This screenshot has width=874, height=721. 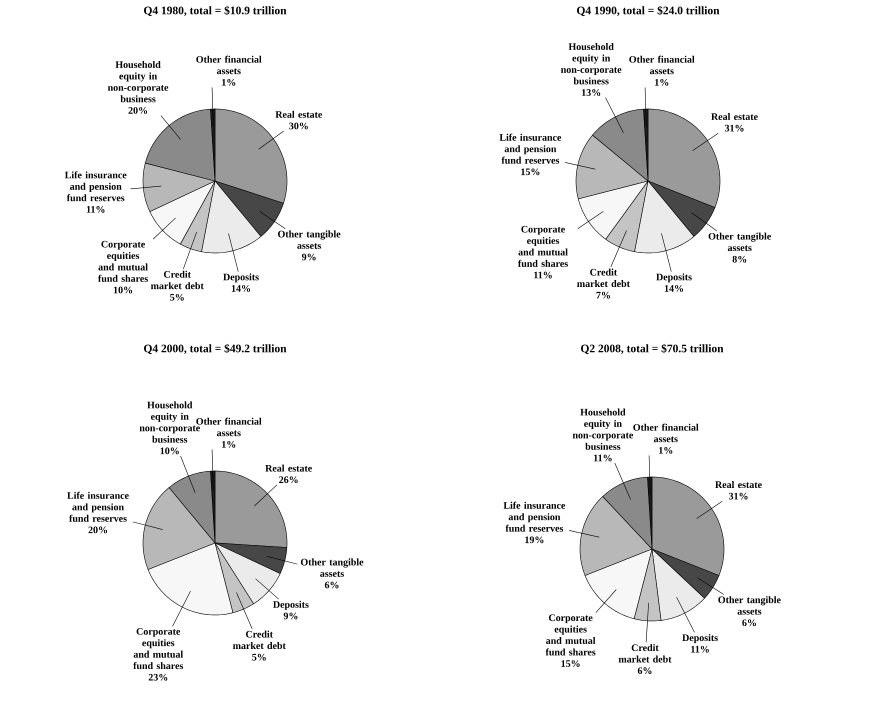 What do you see at coordinates (215, 349) in the screenshot?
I see `chart-title: Q4 2000, total = $49.2 trillion` at bounding box center [215, 349].